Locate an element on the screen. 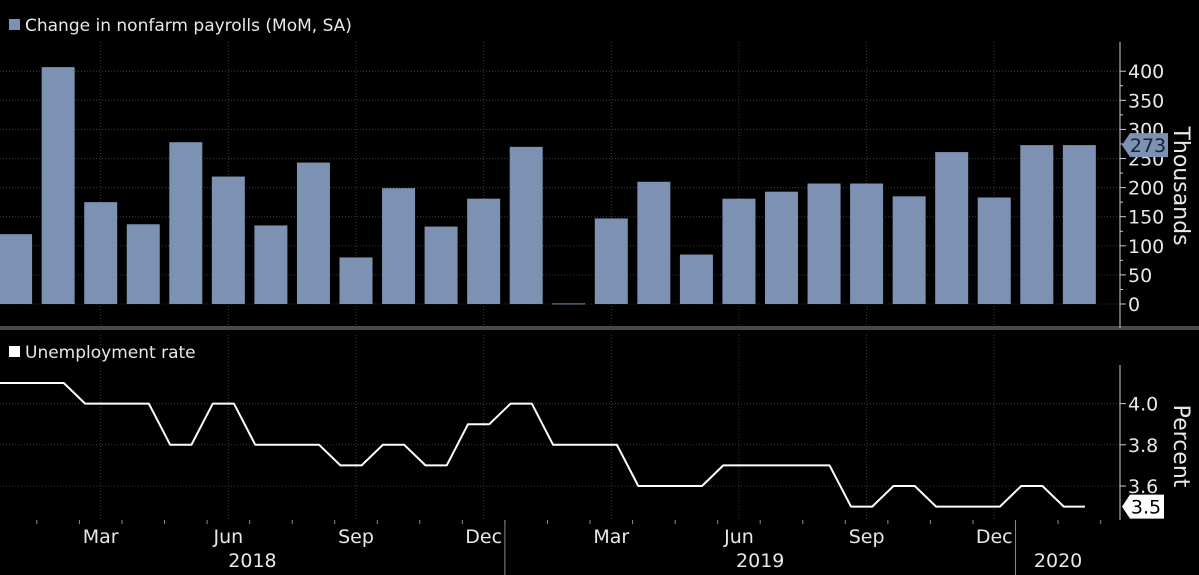 Image resolution: width=1199 pixels, height=575 pixels. unemployment-legend-swatch is located at coordinates (14, 351).